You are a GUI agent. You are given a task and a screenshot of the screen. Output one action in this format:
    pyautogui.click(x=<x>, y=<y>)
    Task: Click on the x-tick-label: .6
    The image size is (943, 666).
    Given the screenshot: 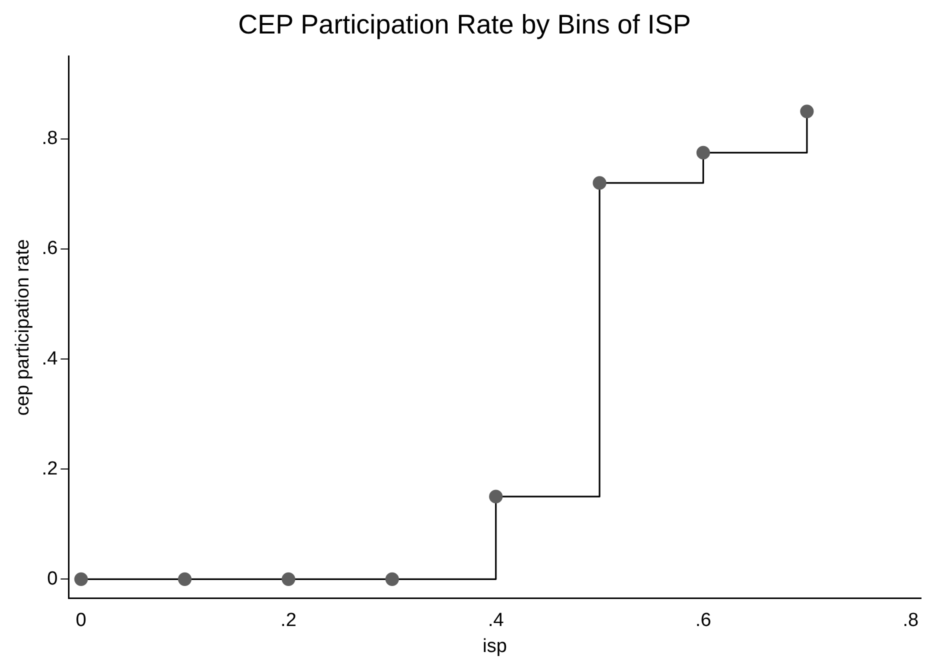 What is the action you would take?
    pyautogui.click(x=703, y=621)
    